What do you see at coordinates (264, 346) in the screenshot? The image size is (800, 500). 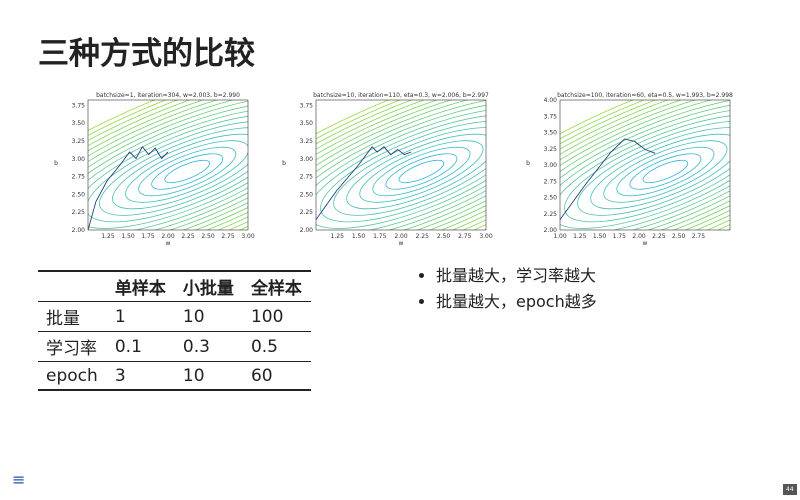 I see `table-cell: 0.5` at bounding box center [264, 346].